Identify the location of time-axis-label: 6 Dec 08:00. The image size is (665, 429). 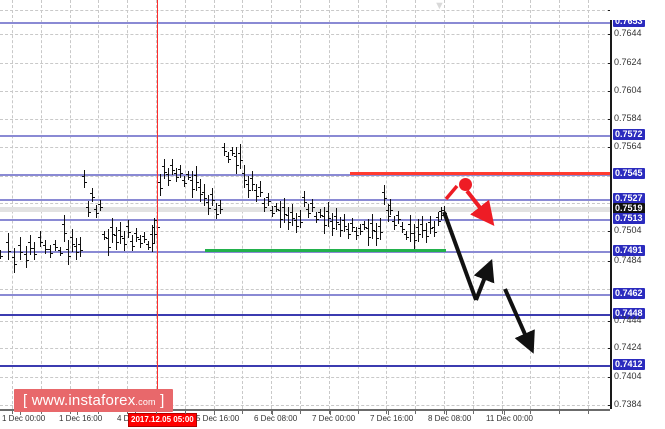
(276, 418).